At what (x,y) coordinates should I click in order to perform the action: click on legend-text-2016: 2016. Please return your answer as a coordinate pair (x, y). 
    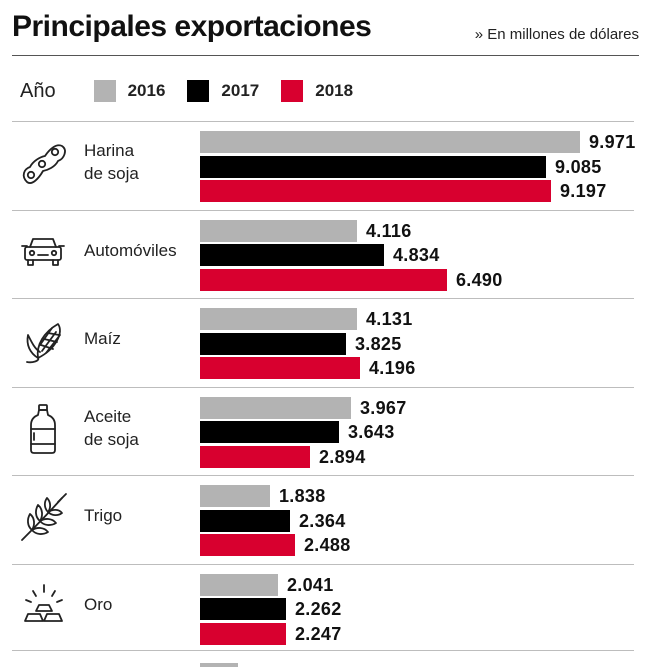
    Looking at the image, I should click on (146, 90).